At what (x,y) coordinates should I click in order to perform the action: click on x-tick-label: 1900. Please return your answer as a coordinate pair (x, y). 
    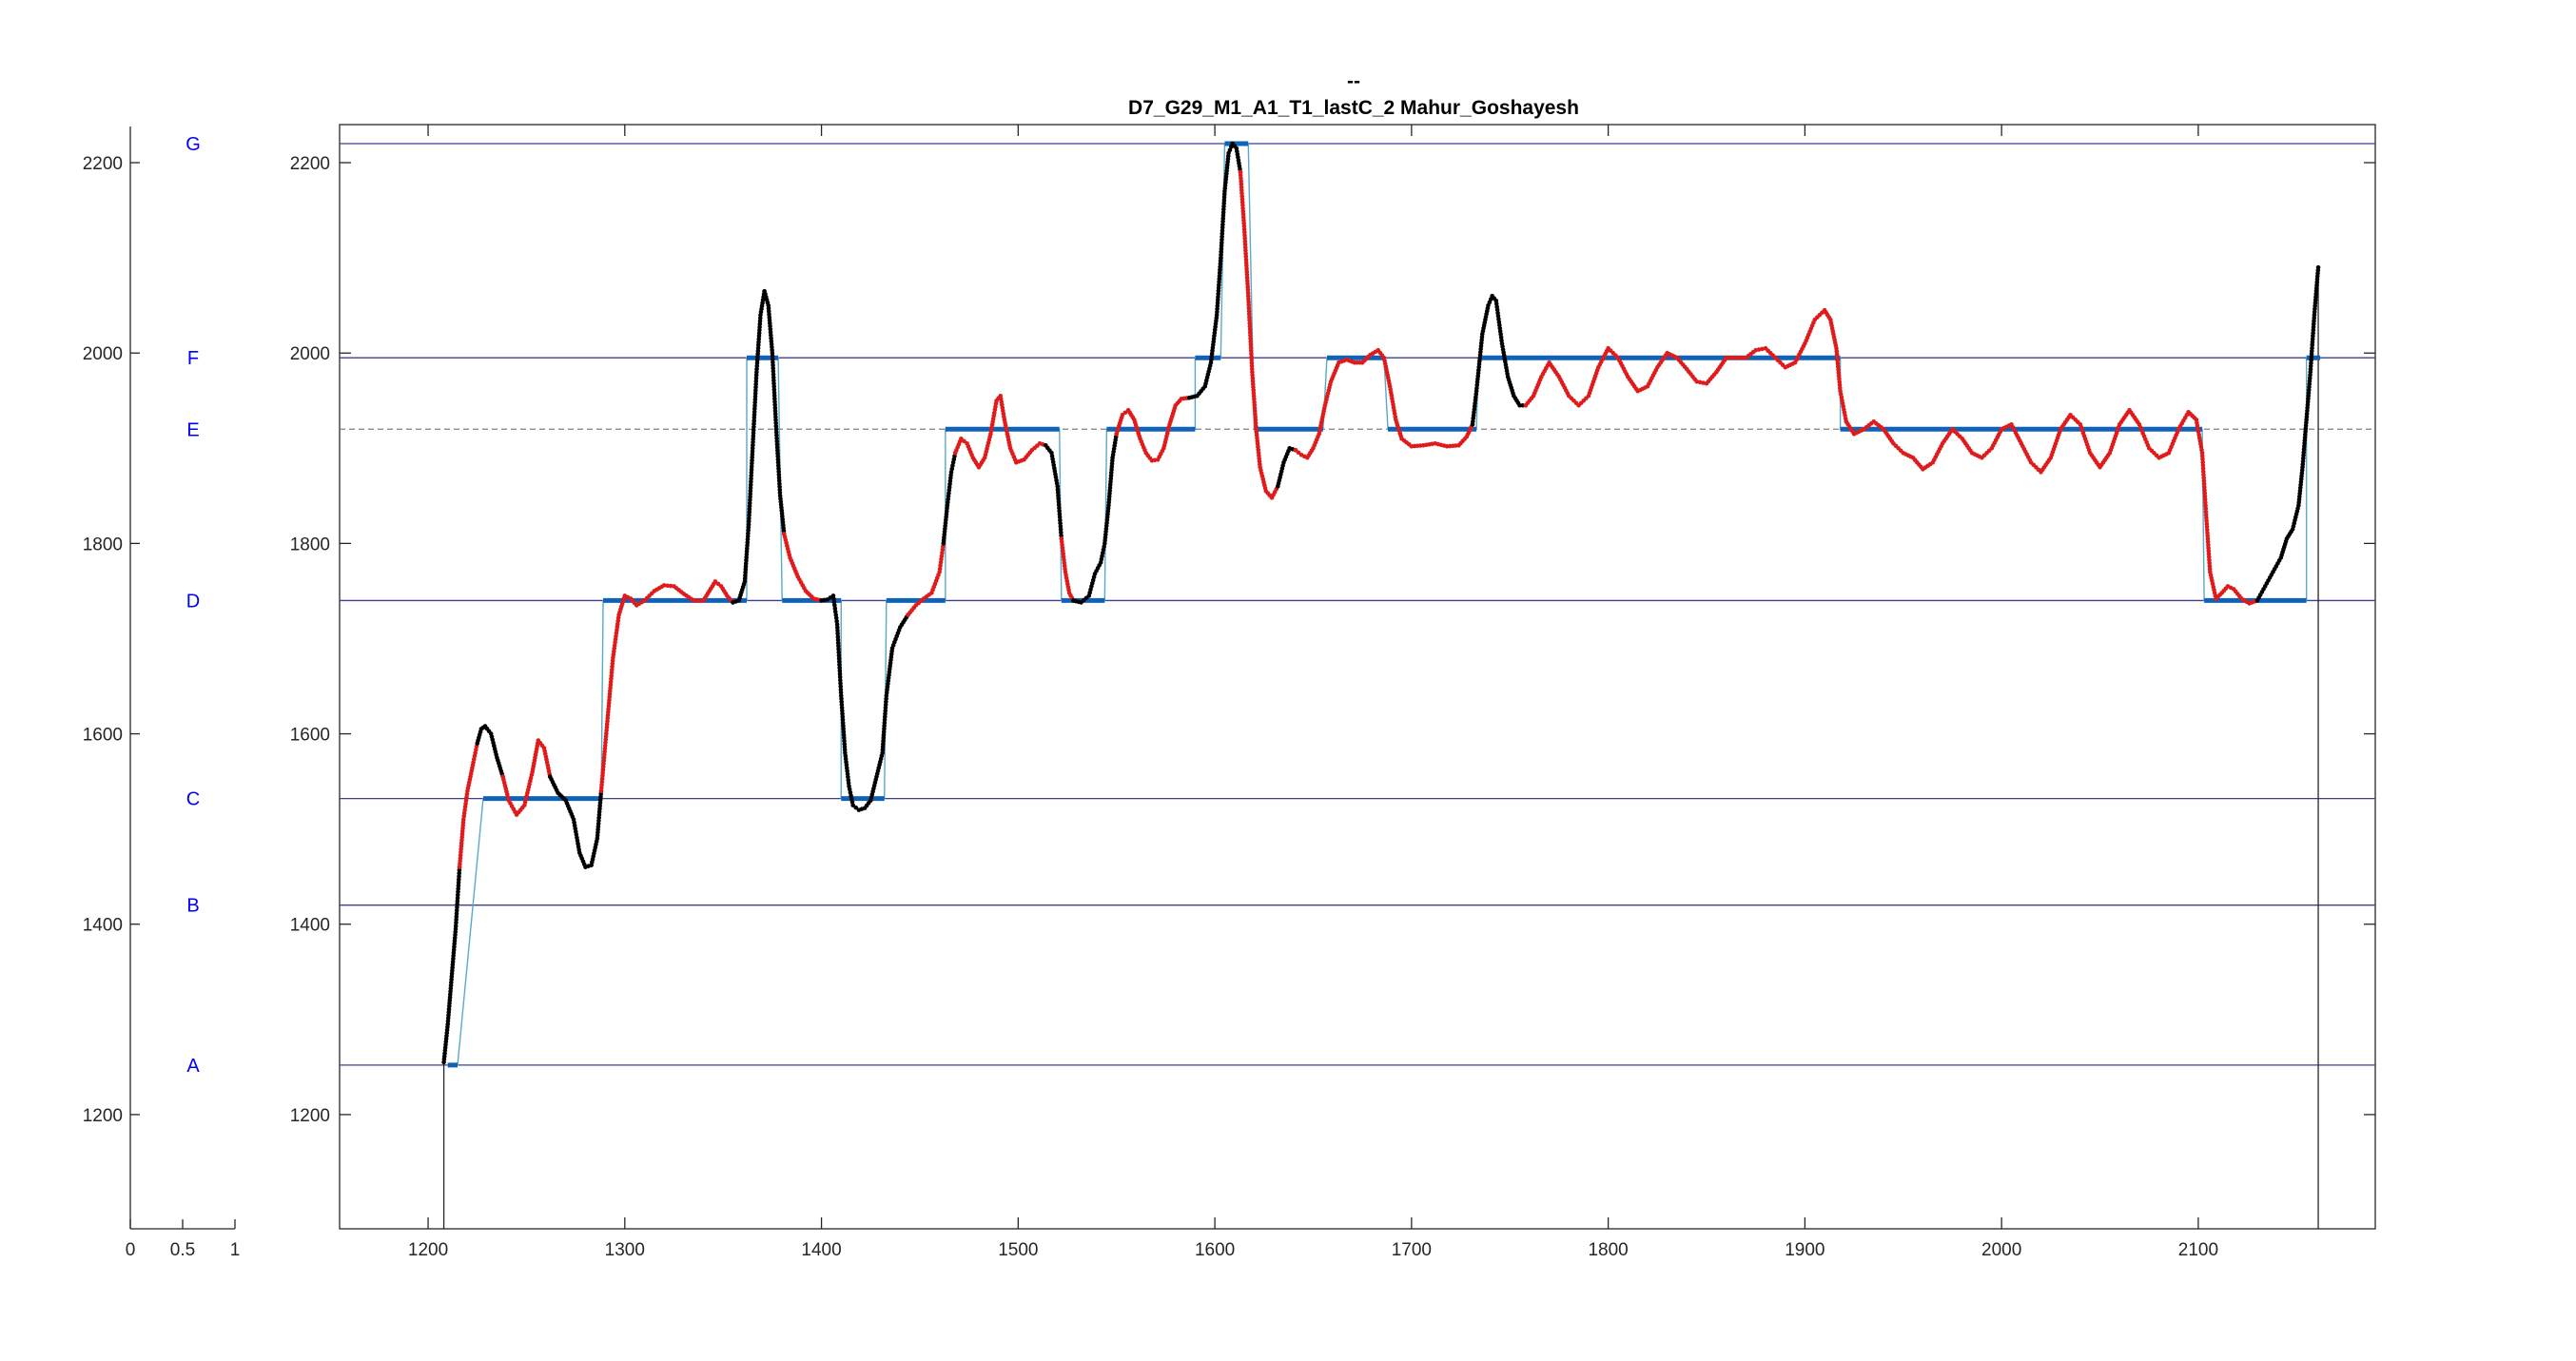
    Looking at the image, I should click on (1805, 1250).